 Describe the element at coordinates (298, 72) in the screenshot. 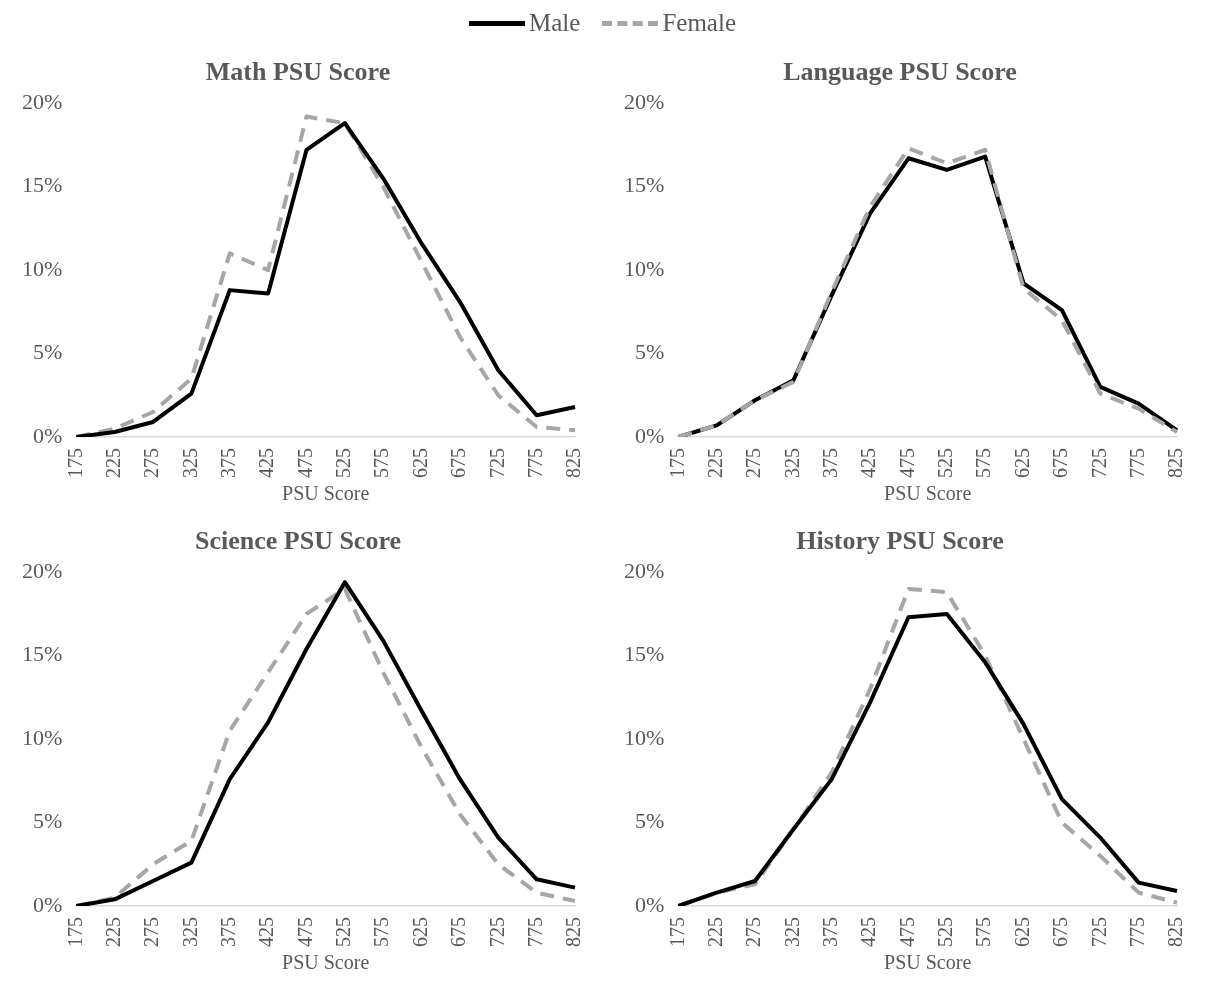

I see `chart-title: Math PSU Score` at that location.